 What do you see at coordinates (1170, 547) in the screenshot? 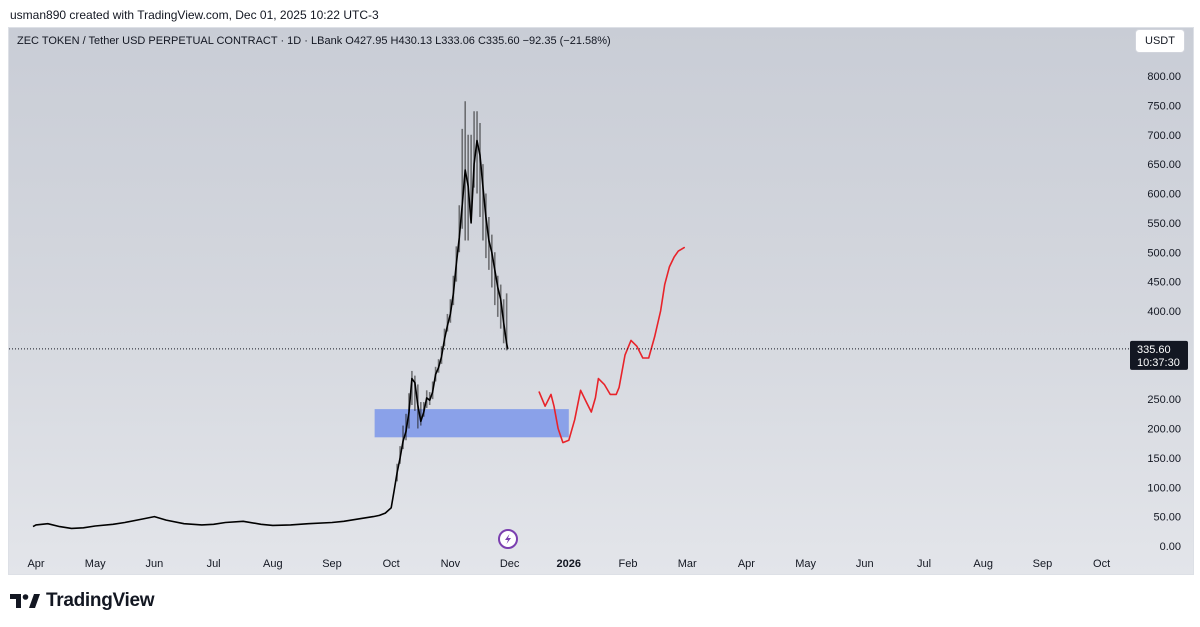
I see `y-tick-label: 0.00` at bounding box center [1170, 547].